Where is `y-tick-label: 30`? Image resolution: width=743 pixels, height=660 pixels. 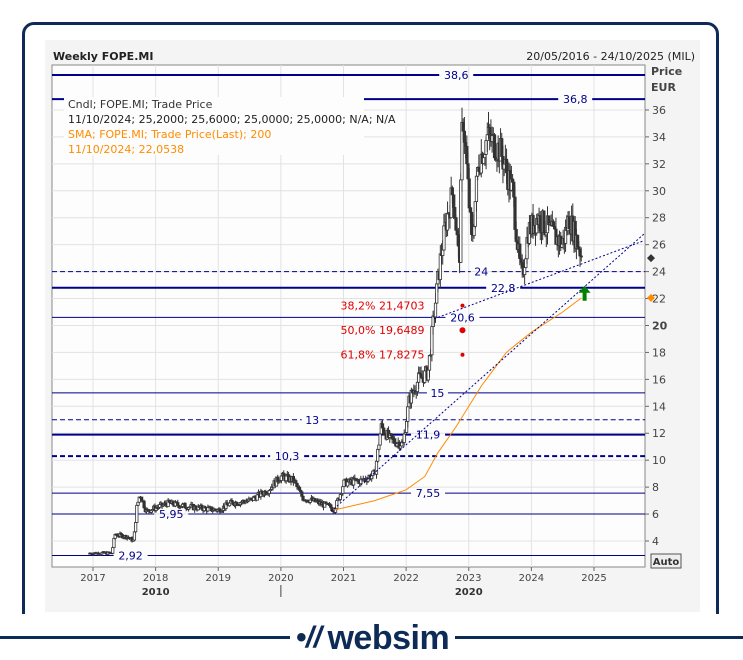
y-tick-label: 30 is located at coordinates (659, 191).